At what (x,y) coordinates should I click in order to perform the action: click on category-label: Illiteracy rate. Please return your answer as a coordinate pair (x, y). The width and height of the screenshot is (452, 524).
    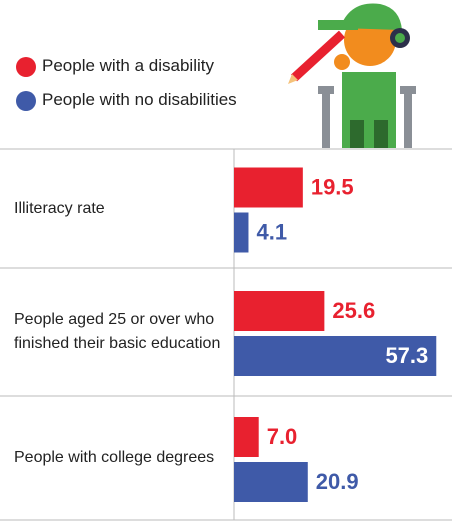
    Looking at the image, I should click on (59, 208).